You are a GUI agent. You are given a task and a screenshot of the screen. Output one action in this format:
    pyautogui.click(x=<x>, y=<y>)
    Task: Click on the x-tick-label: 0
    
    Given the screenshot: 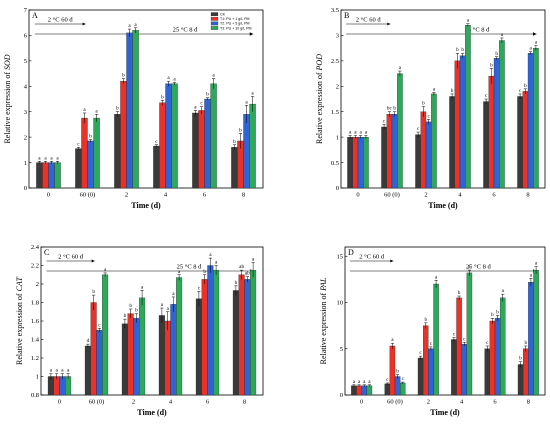 What is the action you would take?
    pyautogui.click(x=59, y=402)
    